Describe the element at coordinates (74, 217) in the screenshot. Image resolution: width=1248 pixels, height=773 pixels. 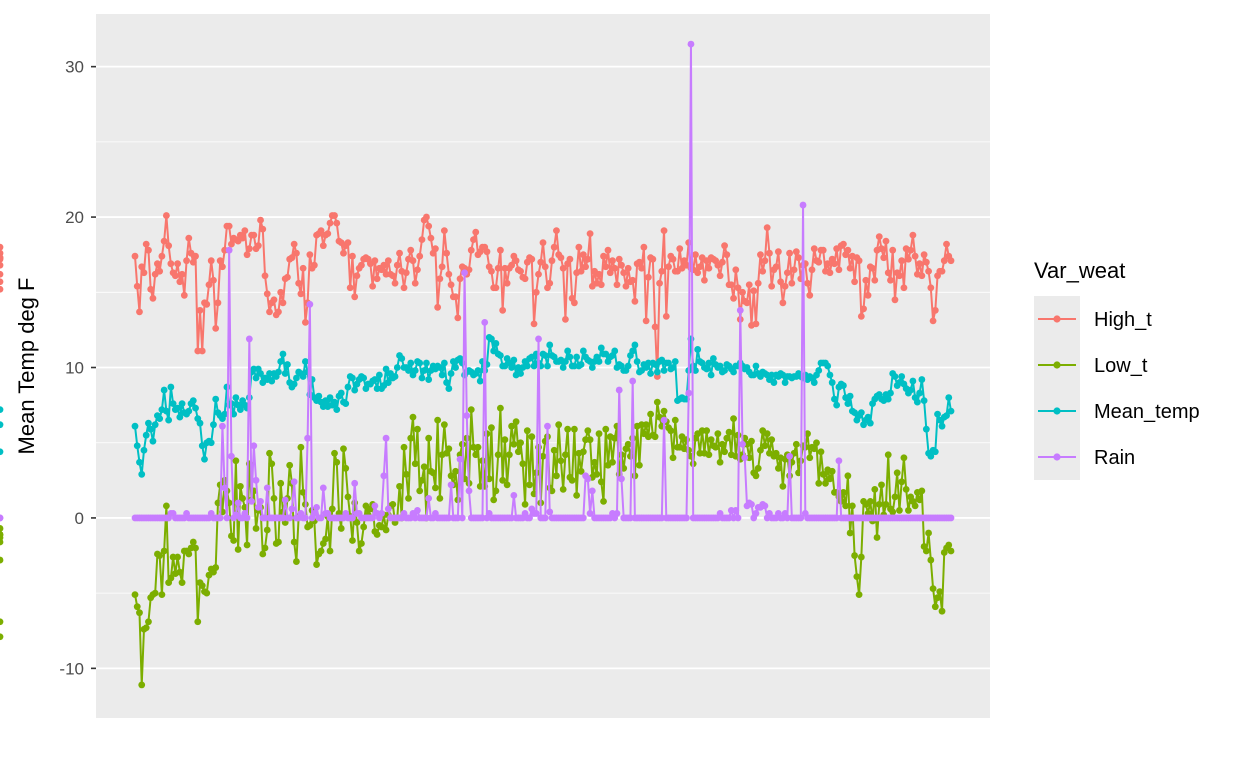
I see `y-tick-label: 20` at that location.